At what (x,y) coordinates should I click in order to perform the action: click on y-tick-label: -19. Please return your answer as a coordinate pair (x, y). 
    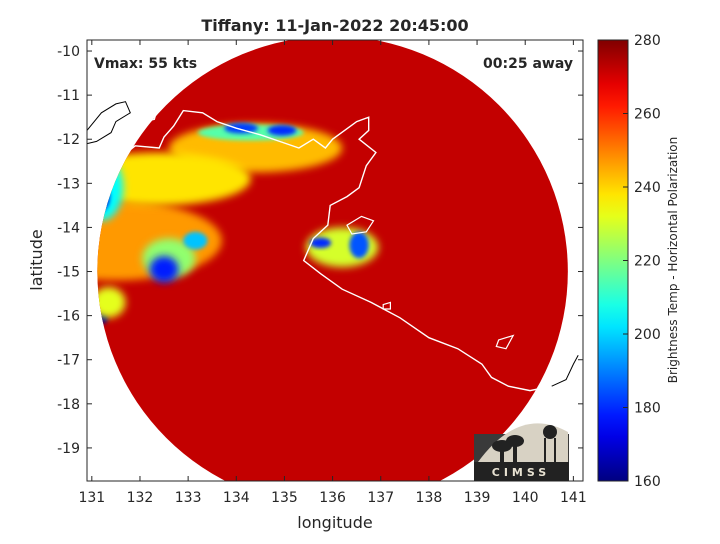
    Looking at the image, I should click on (68, 449).